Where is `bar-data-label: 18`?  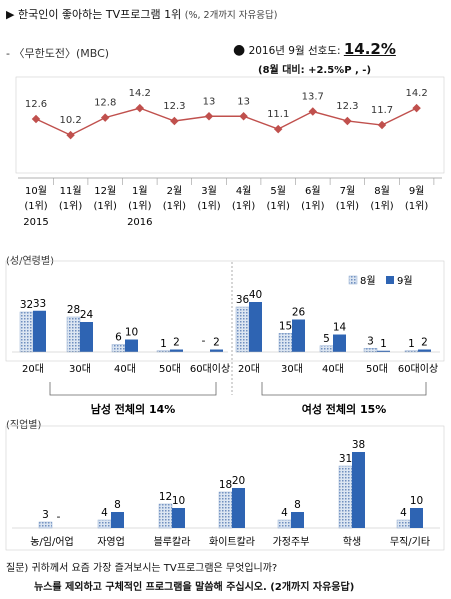
bar-data-label: 18 is located at coordinates (225, 485).